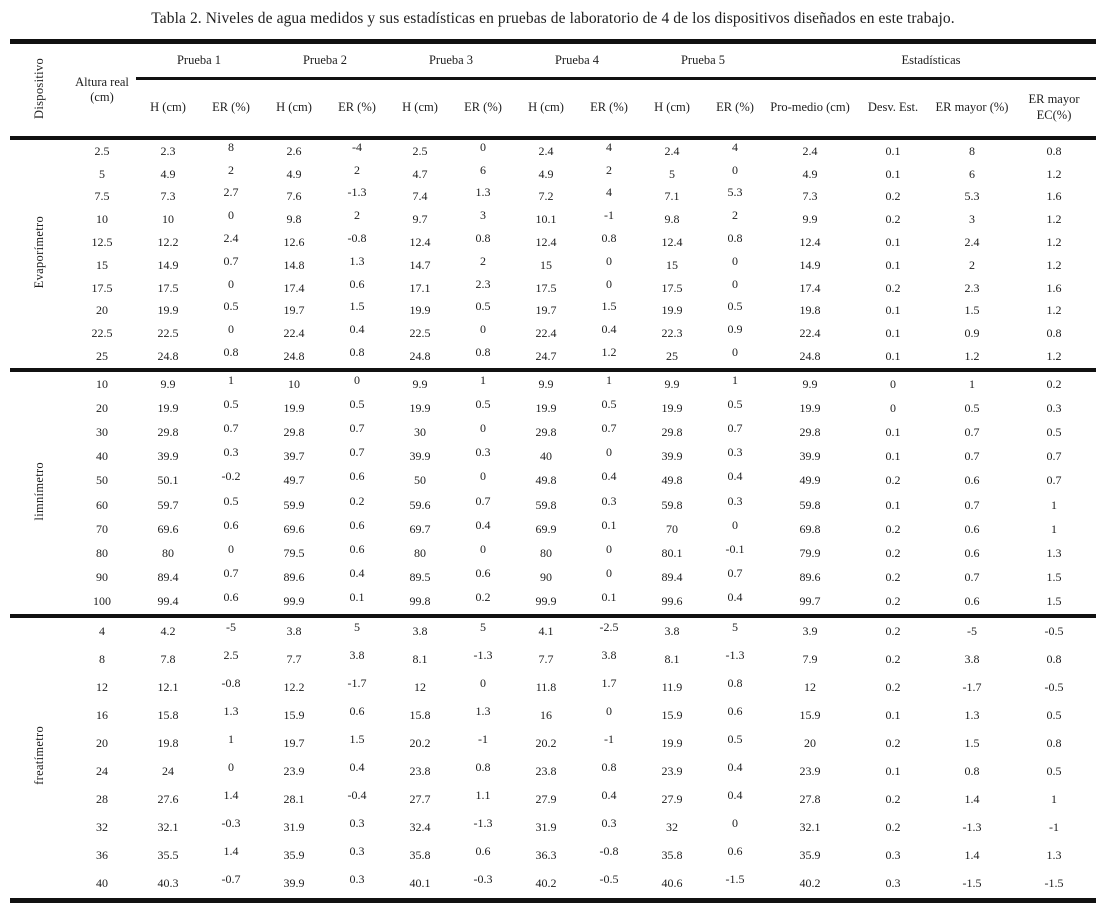 The height and width of the screenshot is (918, 1106). I want to click on prueba2-header: Prueba 2, so click(325, 60).